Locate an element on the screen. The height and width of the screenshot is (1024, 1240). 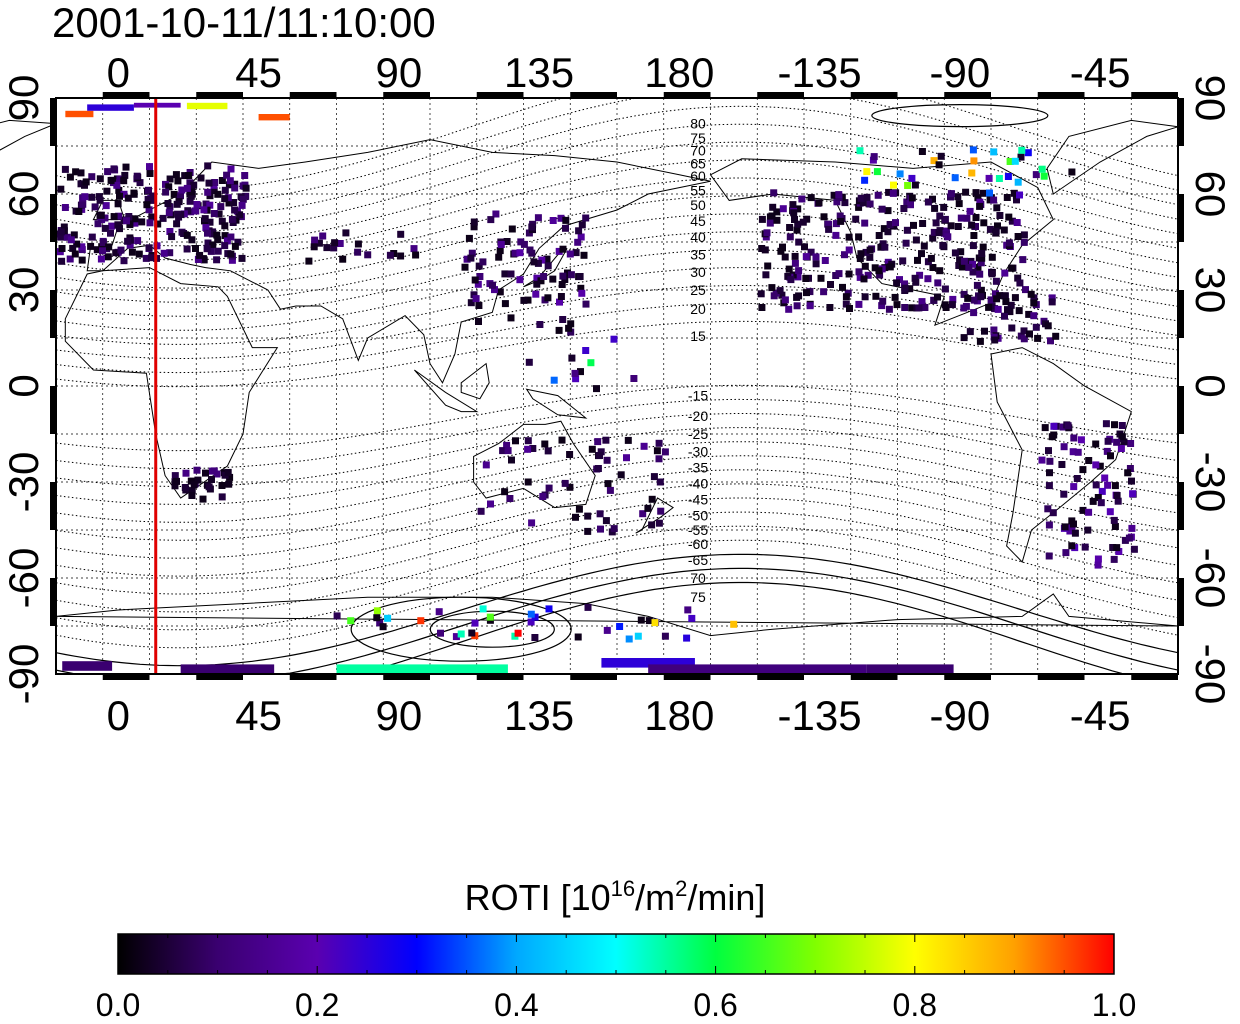
contour-label: -55 is located at coordinates (698, 530).